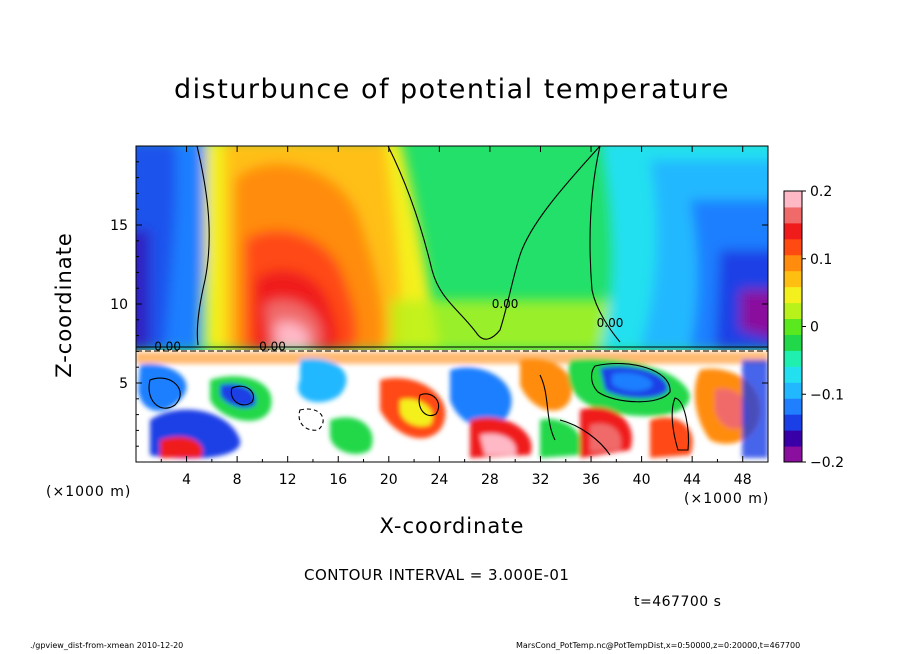 This screenshot has height=654, width=904. I want to click on contour-interval-note: CONTOUR INTERVAL = 3.000E-01, so click(437, 575).